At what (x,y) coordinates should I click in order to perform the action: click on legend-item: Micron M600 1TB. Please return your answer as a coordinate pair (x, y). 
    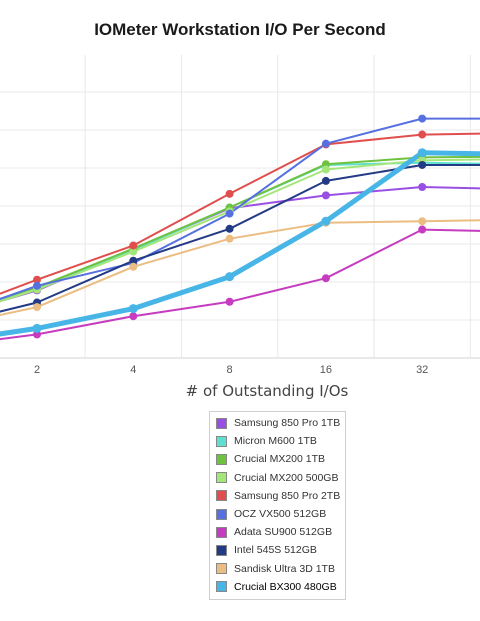
    Looking at the image, I should click on (277, 441).